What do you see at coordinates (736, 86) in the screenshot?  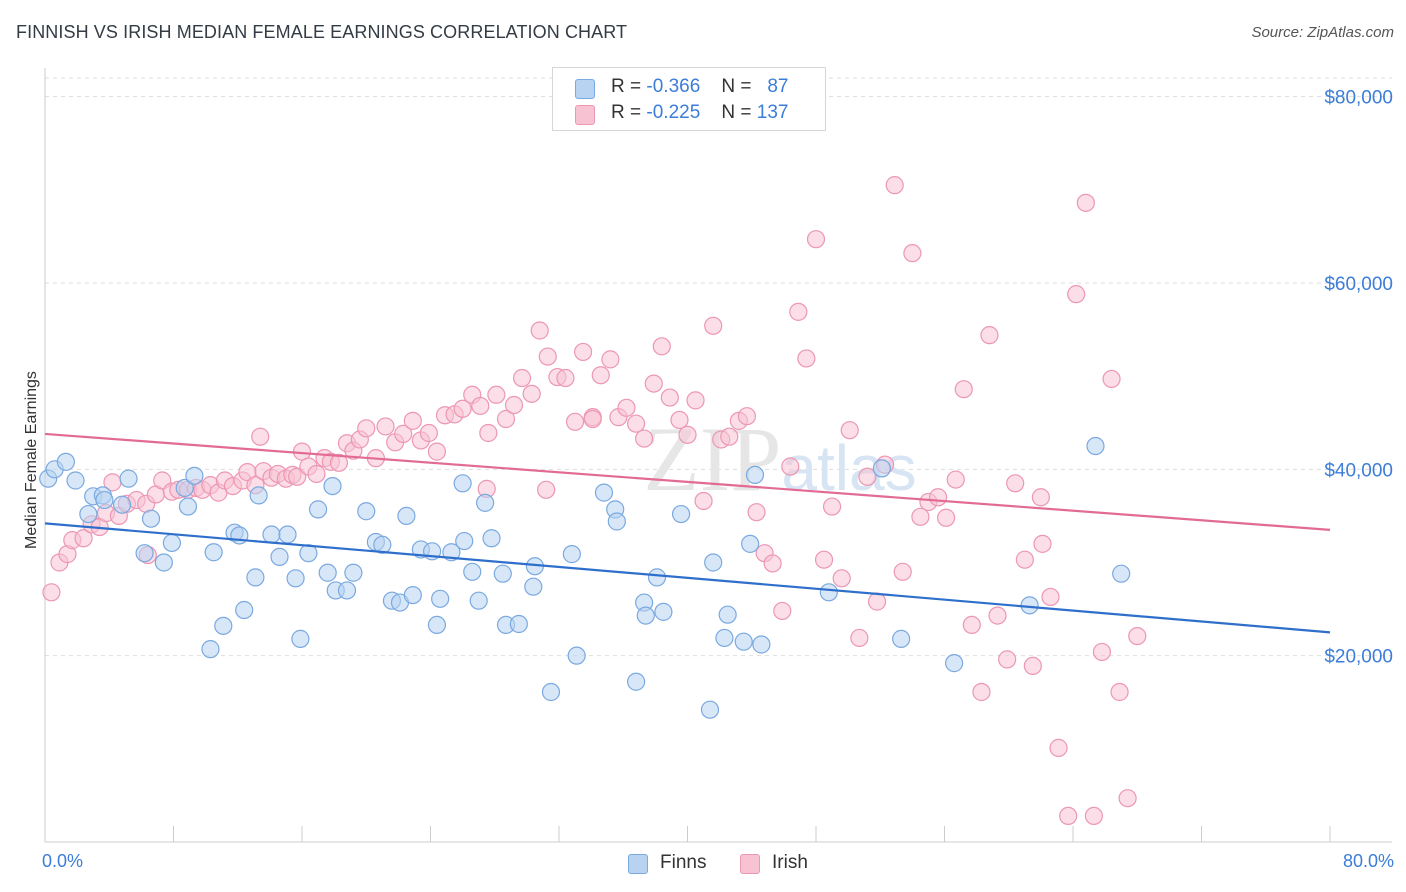 I see `finns-n-label: N =` at bounding box center [736, 86].